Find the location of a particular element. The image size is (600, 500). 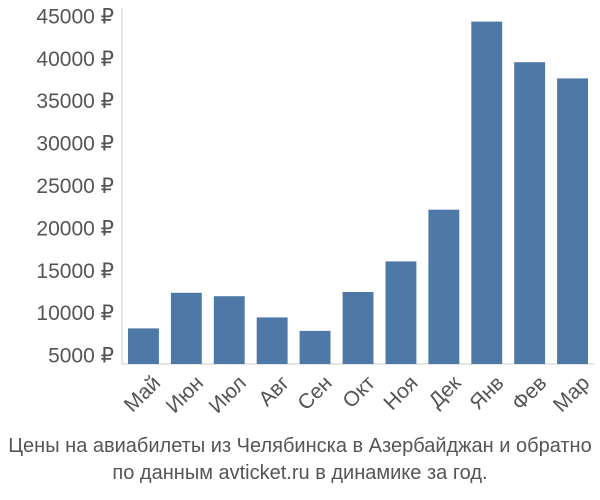

y-tick-label: 20000 ₽ is located at coordinates (75, 228).